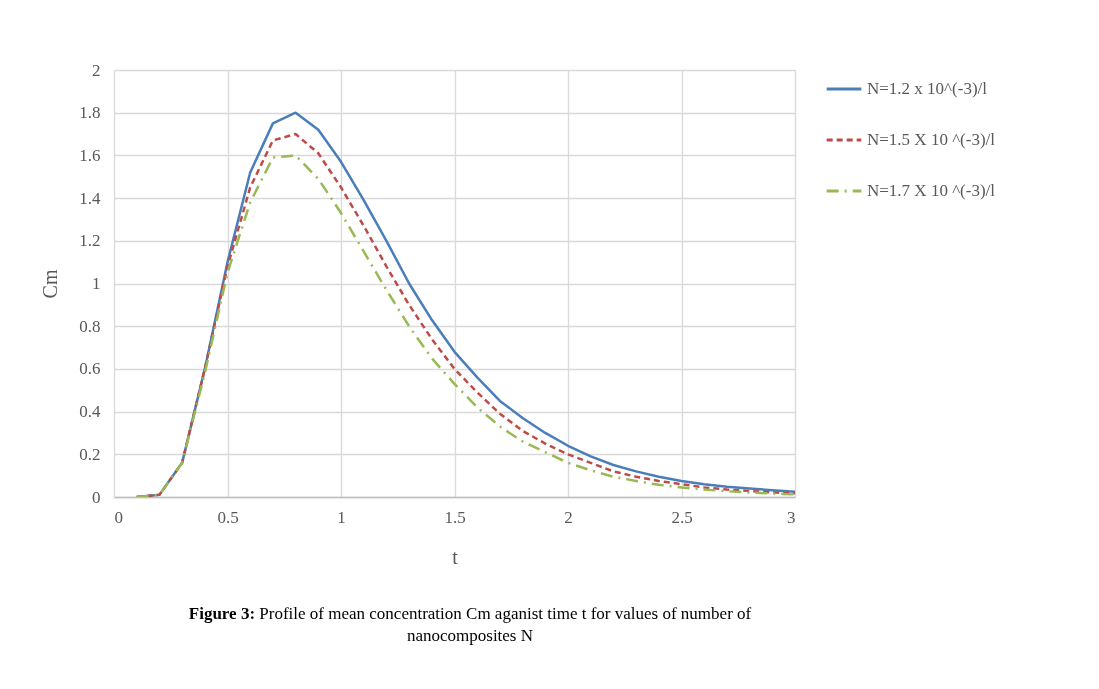 This screenshot has height=689, width=1099. Describe the element at coordinates (96, 283) in the screenshot. I see `y-tick-label: 1` at that location.